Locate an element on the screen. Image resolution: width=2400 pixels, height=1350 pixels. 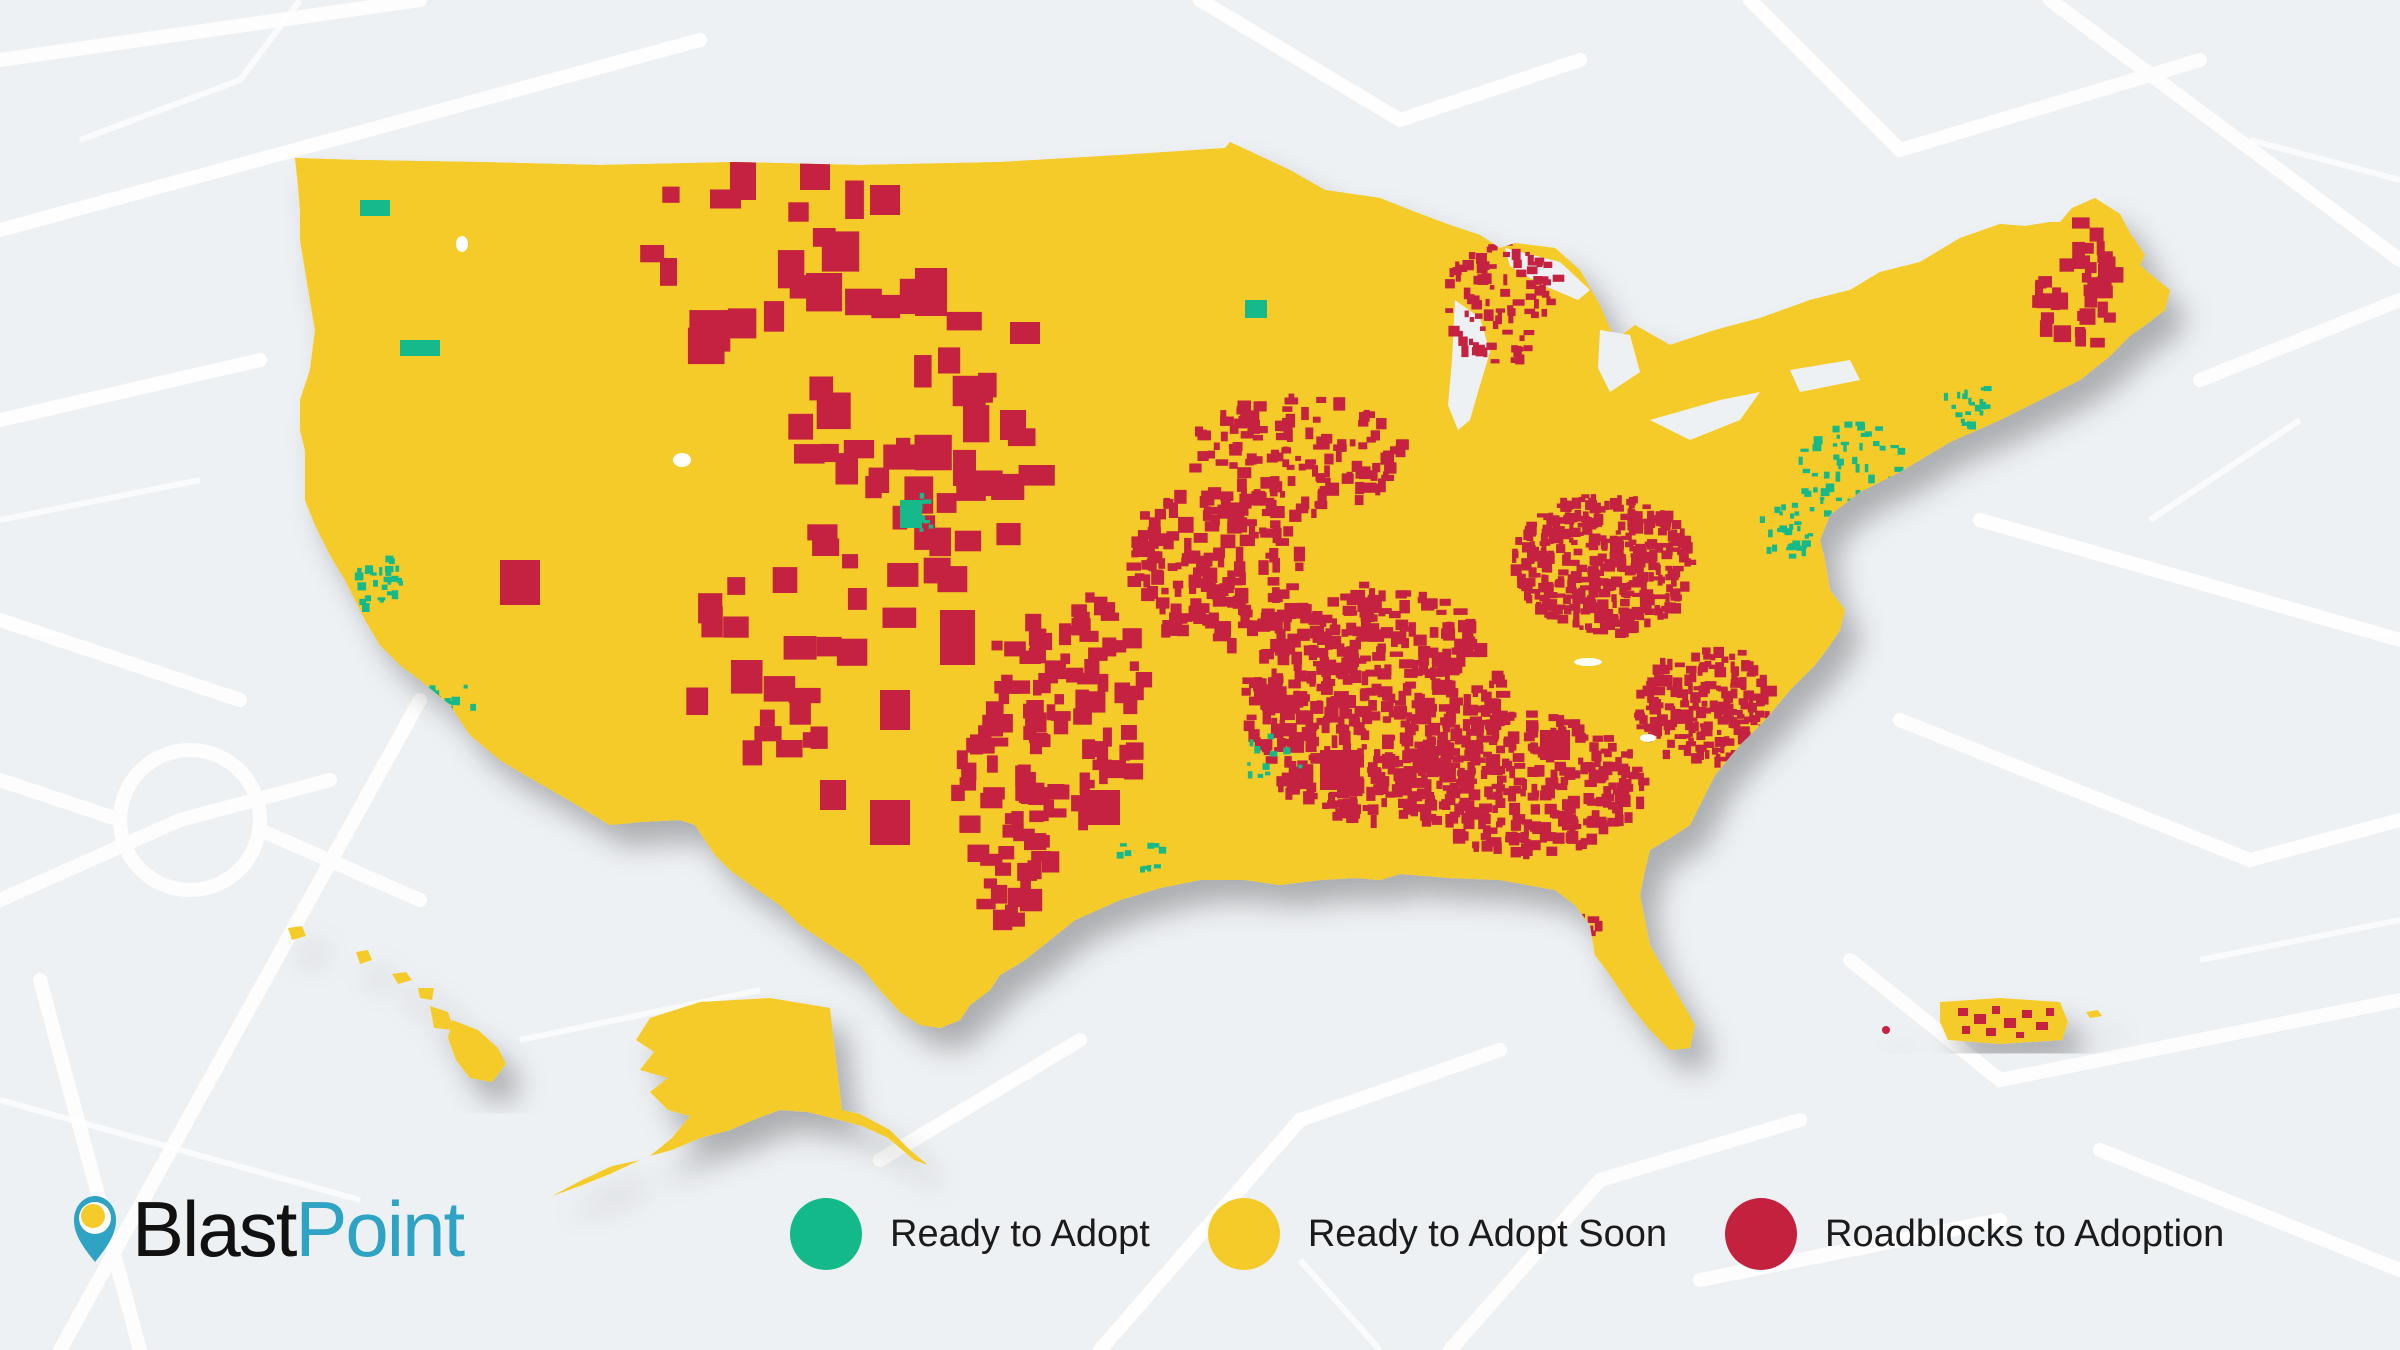
alaska-region is located at coordinates (740, 1097).